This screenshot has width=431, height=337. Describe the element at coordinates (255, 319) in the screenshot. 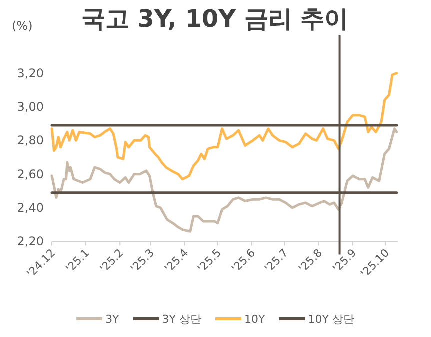

I see `legend-label: 10Y` at that location.